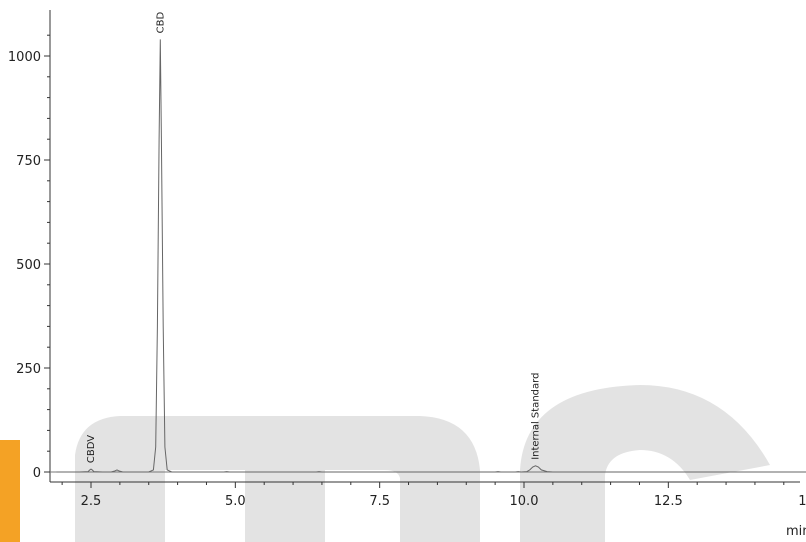  Describe the element at coordinates (28, 265) in the screenshot. I see `y-tick-label: 500` at that location.